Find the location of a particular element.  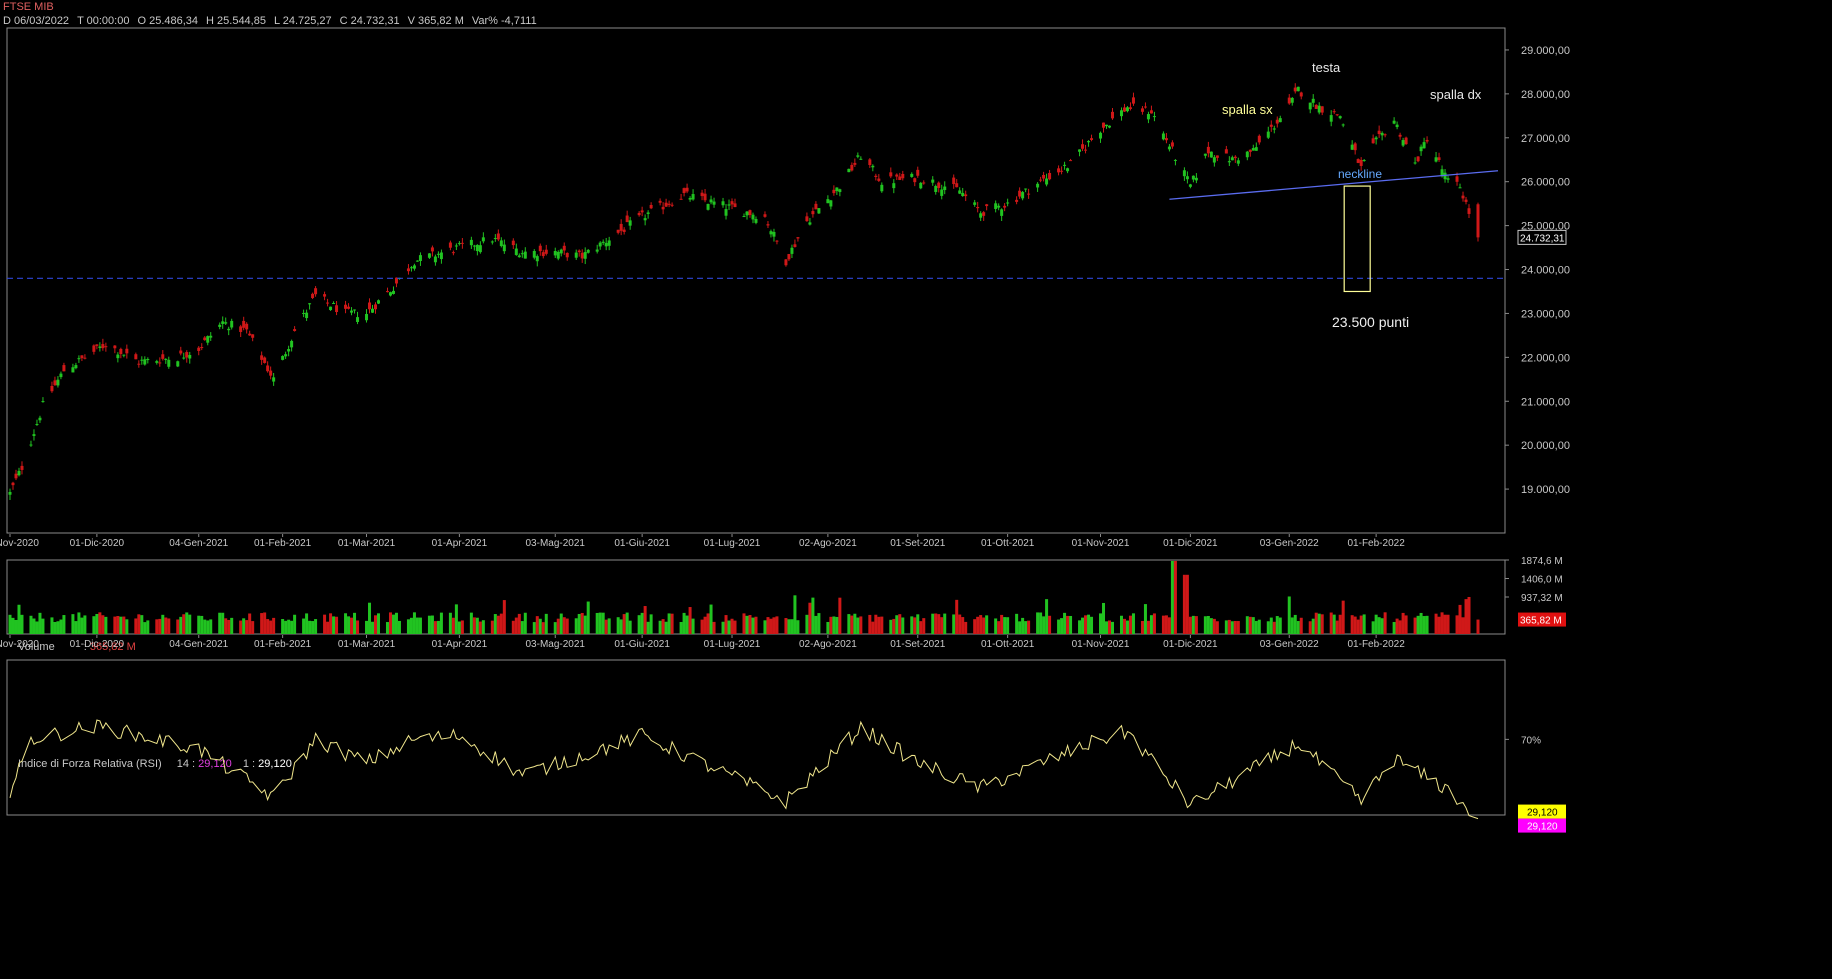

low-readout: L 24.725,27 is located at coordinates (302, 21).